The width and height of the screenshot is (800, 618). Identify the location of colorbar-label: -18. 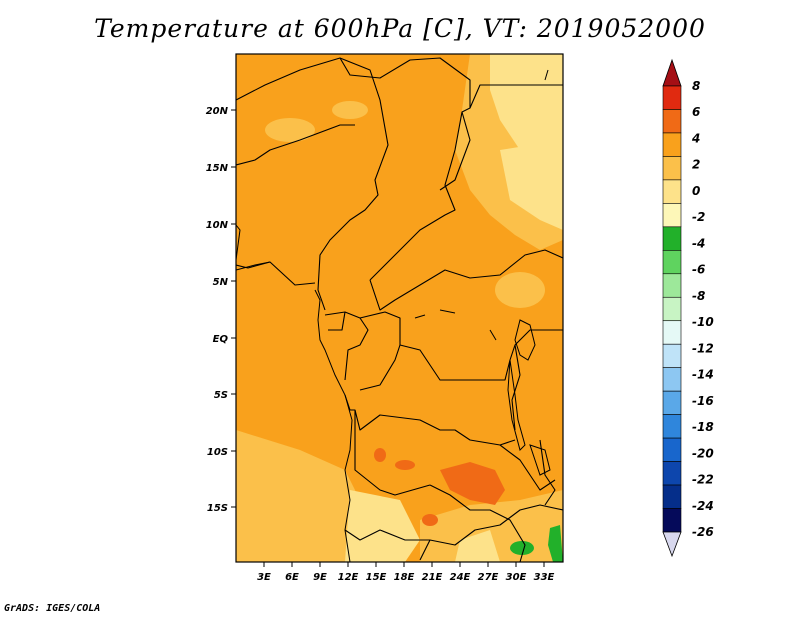
(703, 427).